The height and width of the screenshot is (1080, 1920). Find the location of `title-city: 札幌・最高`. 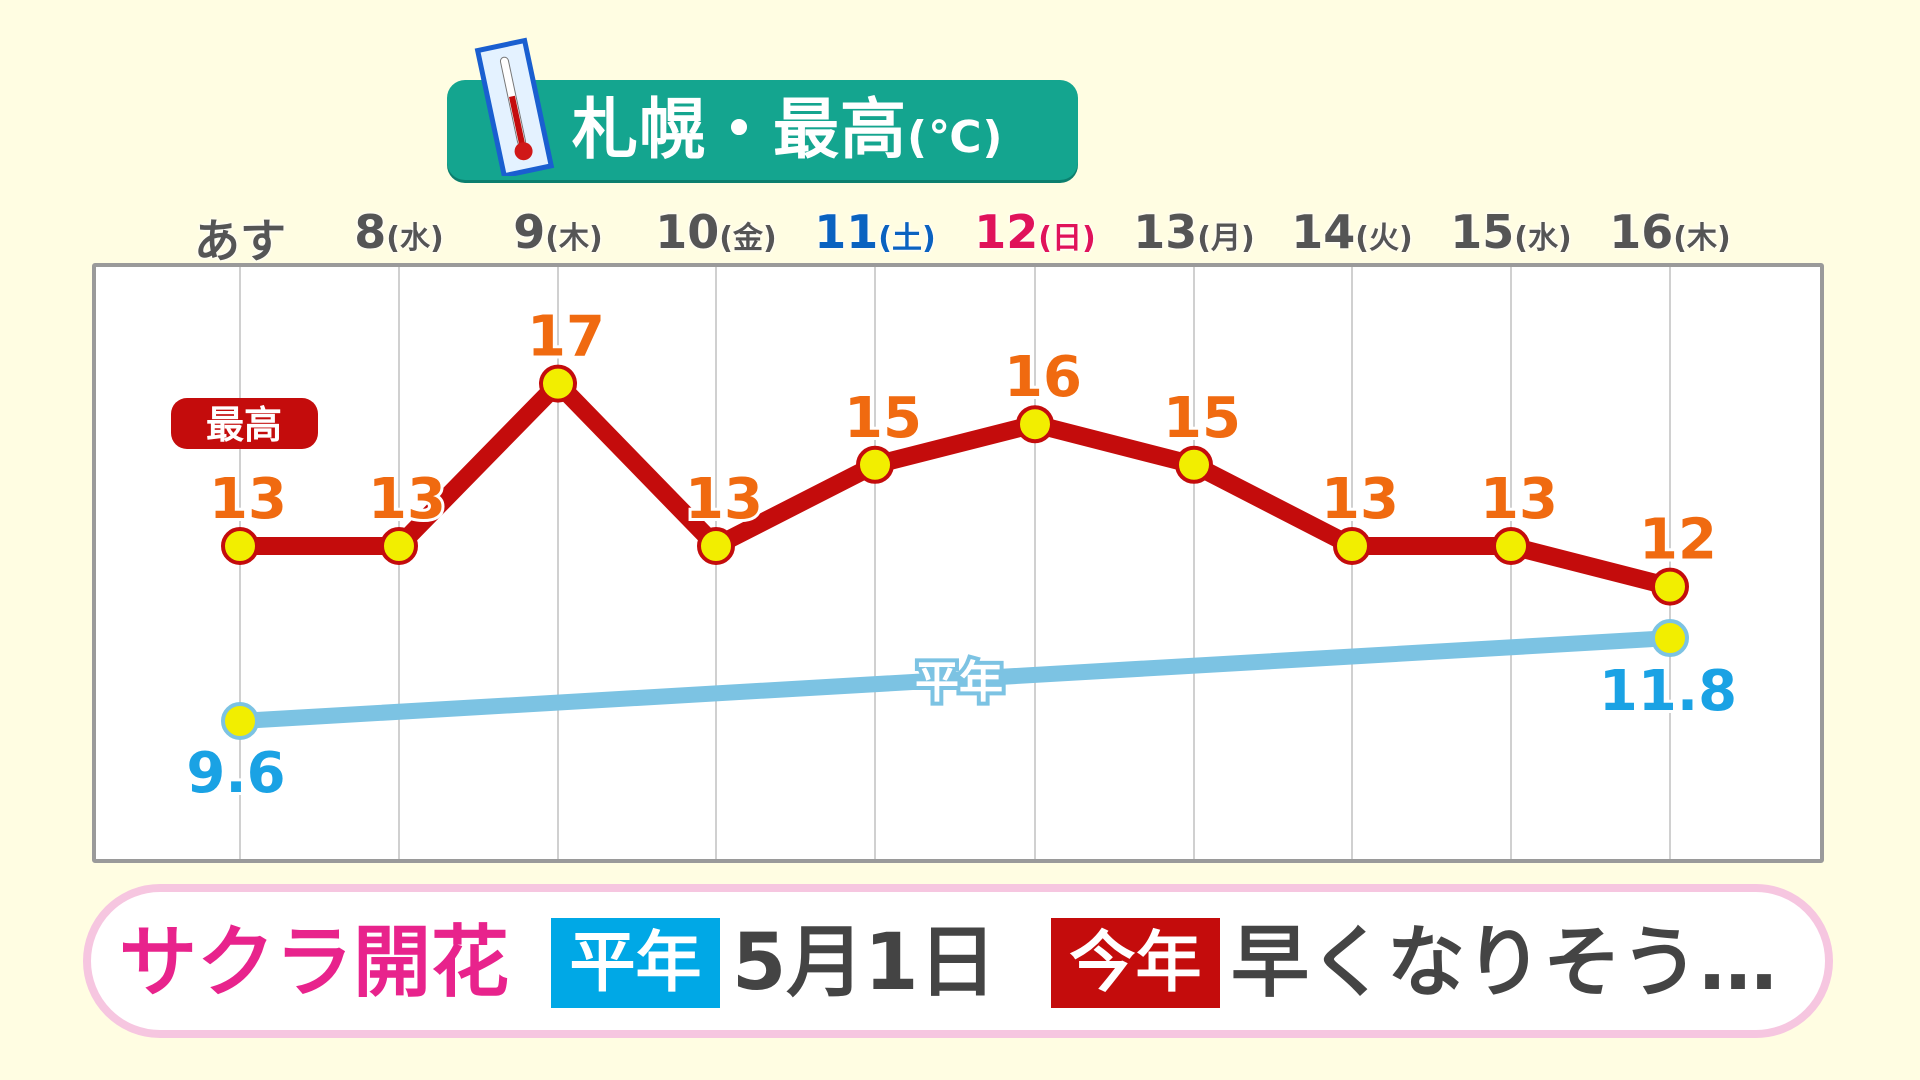

title-city: 札幌・最高 is located at coordinates (739, 129).